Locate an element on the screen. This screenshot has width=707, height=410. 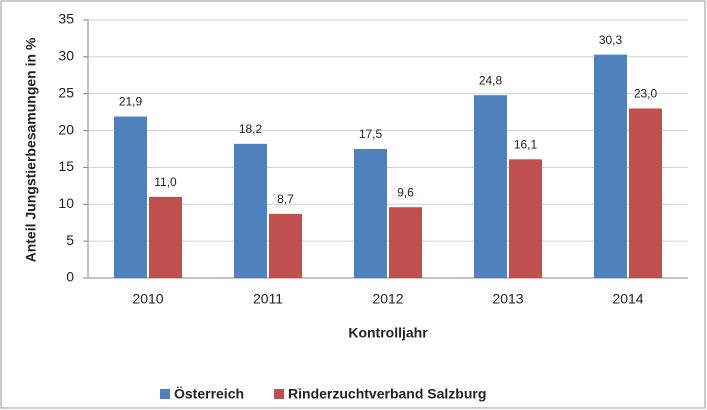
value-label: 23,0 is located at coordinates (646, 94).